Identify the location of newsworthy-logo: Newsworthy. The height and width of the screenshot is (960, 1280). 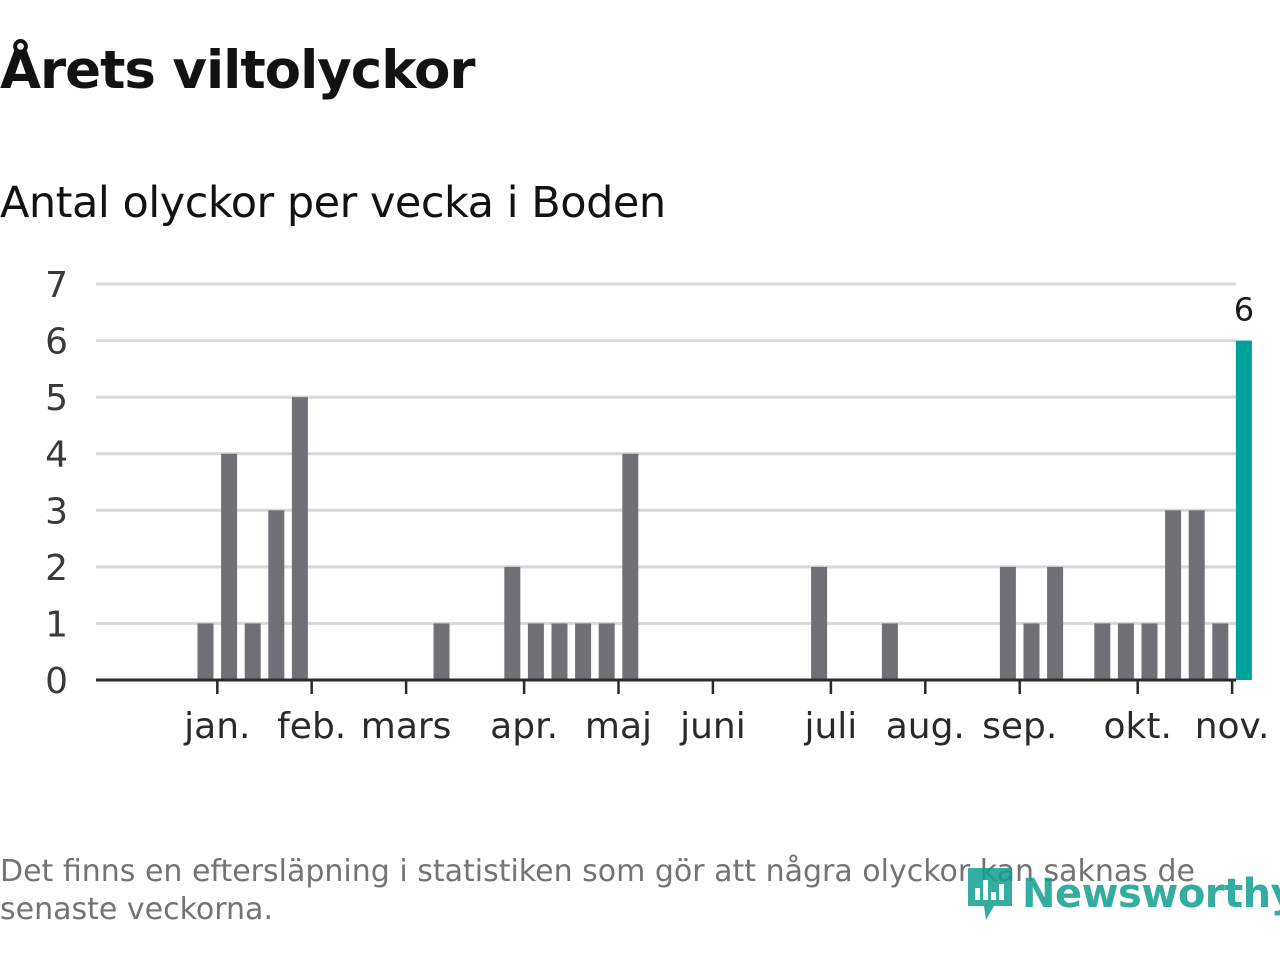
(1122, 894).